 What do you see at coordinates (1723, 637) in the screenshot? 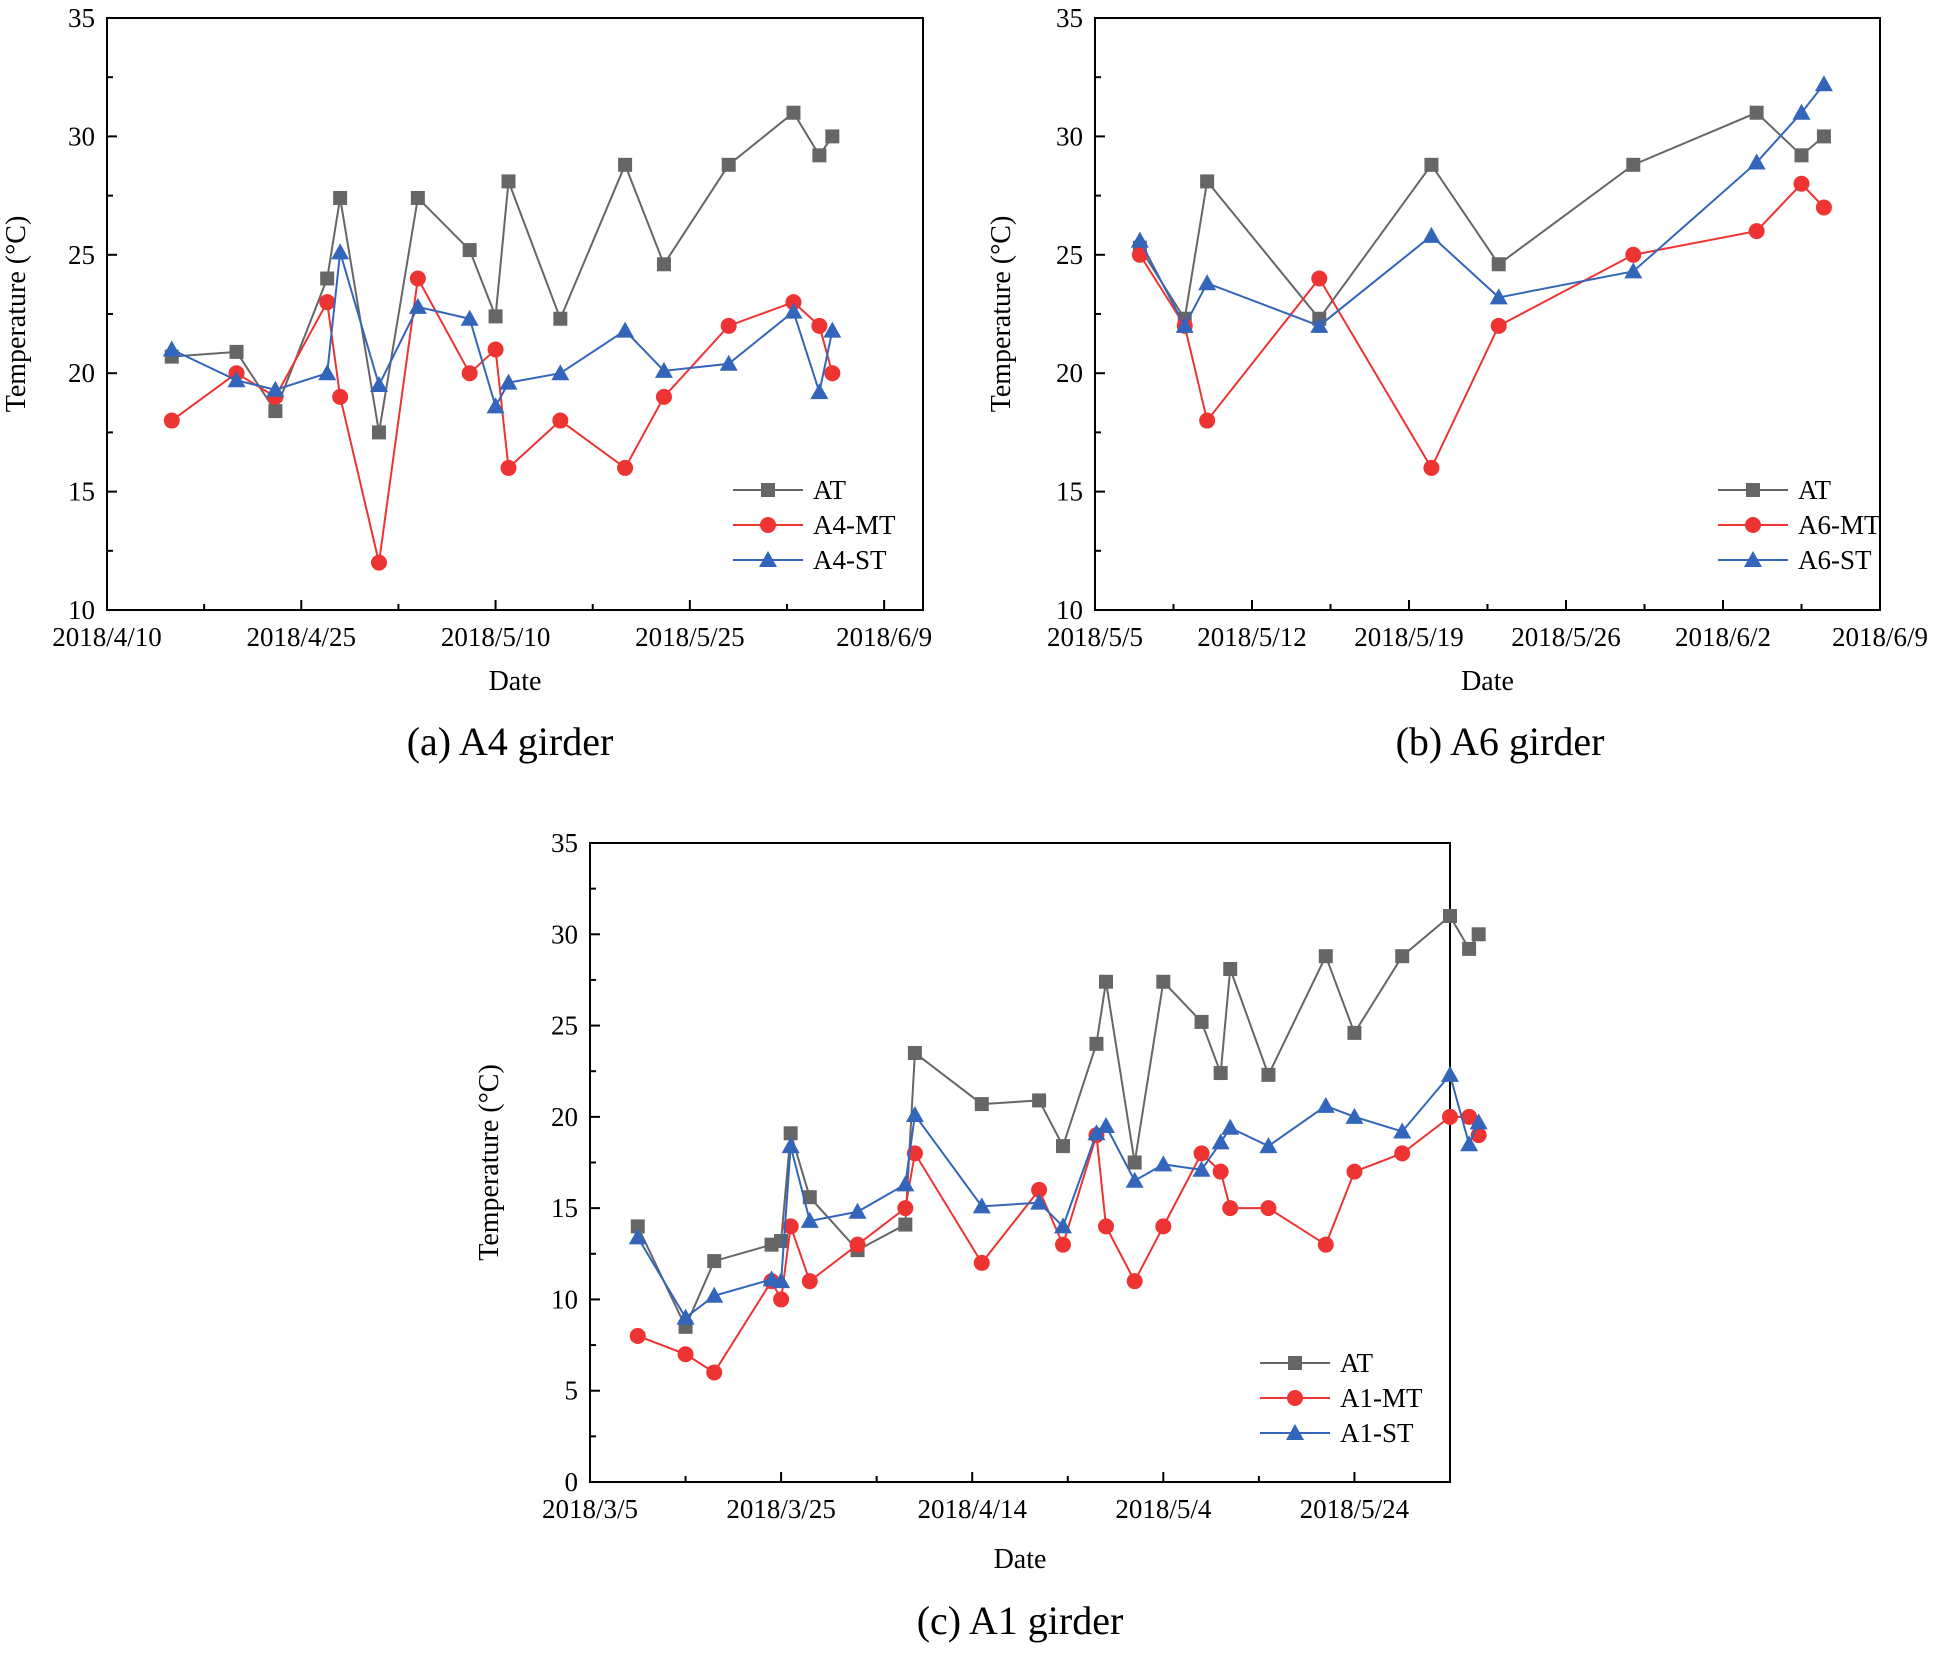
I see `x-tick-label: 2018/6/2` at bounding box center [1723, 637].